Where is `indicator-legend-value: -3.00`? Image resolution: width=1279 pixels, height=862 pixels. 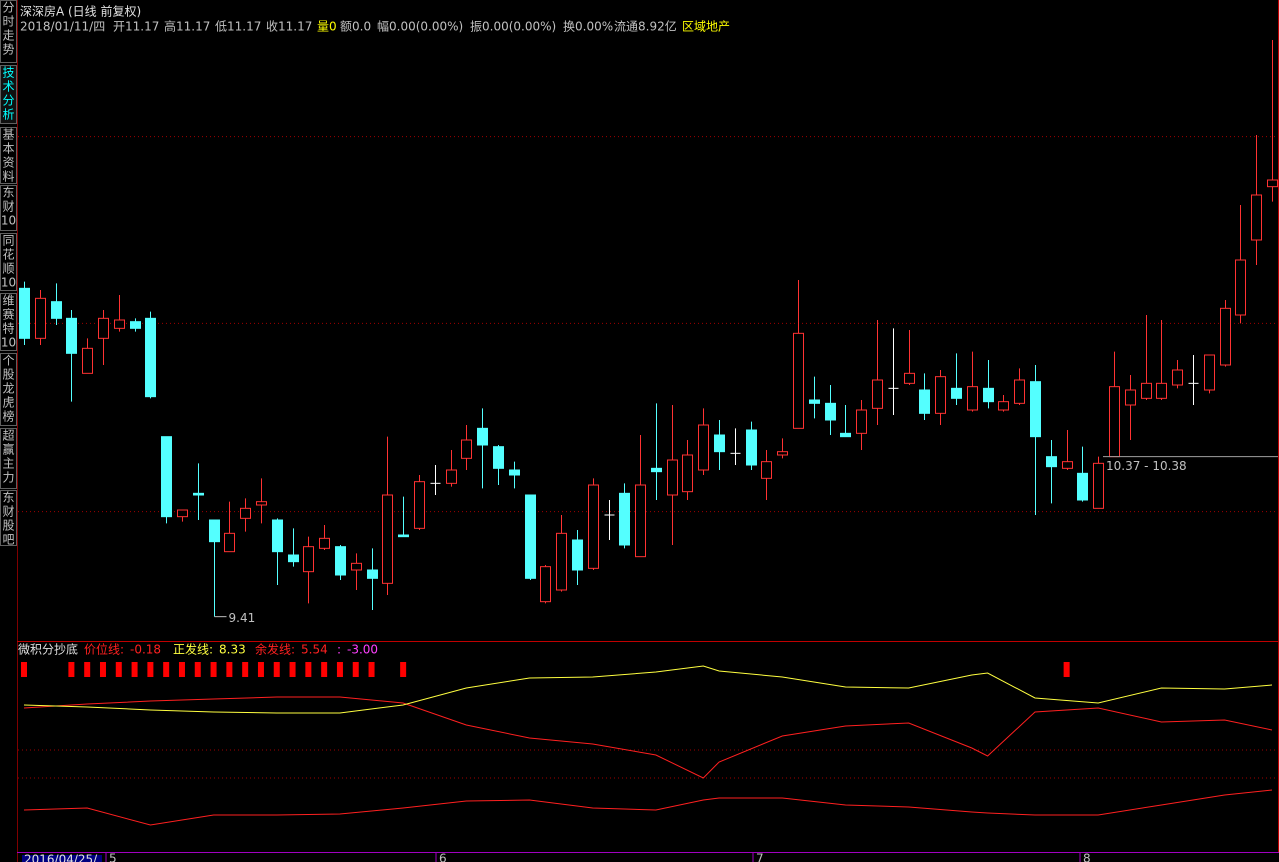 indicator-legend-value: -3.00 is located at coordinates (362, 650).